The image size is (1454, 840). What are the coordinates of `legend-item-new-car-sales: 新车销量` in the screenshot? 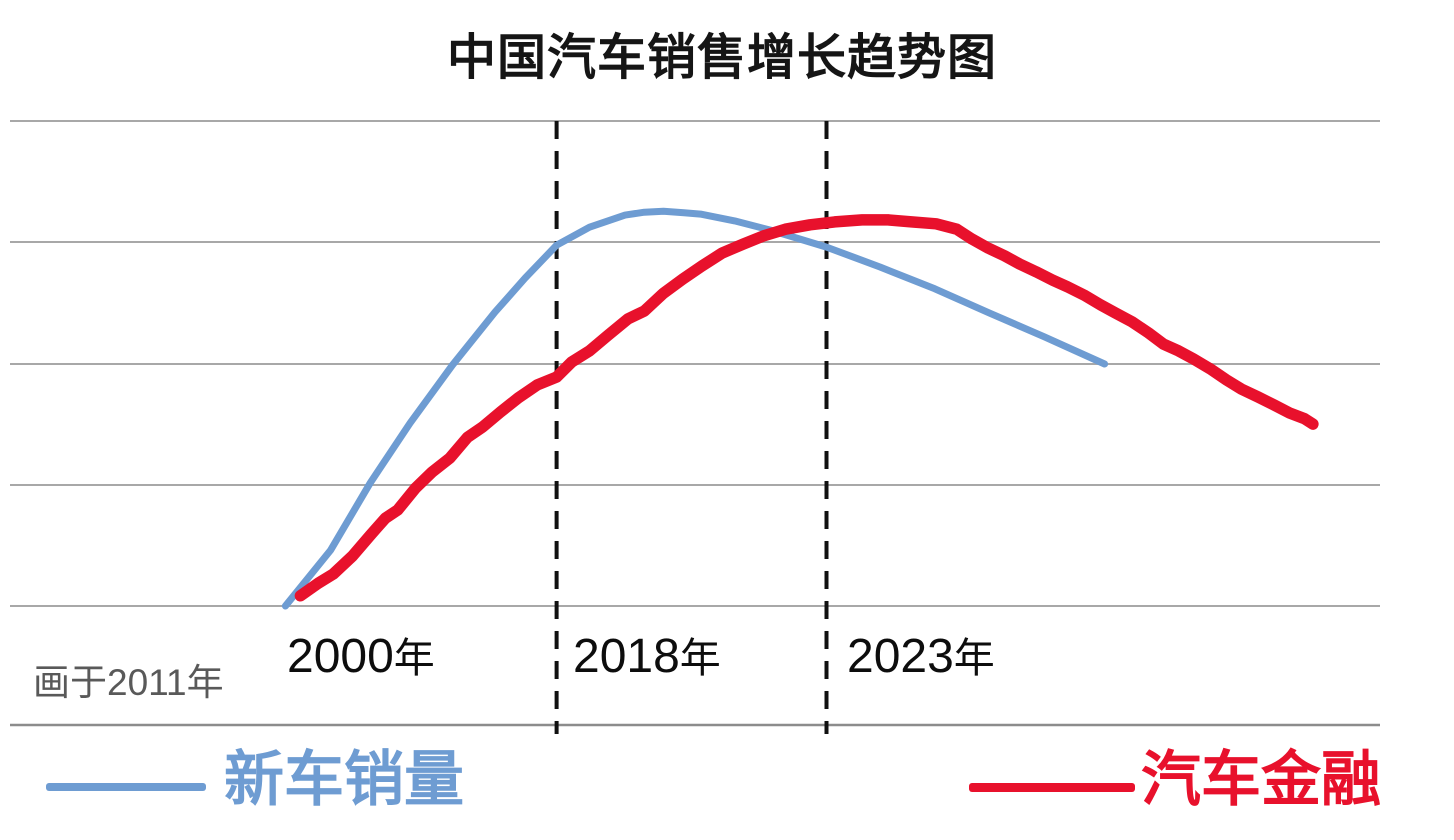 It's located at (261, 790).